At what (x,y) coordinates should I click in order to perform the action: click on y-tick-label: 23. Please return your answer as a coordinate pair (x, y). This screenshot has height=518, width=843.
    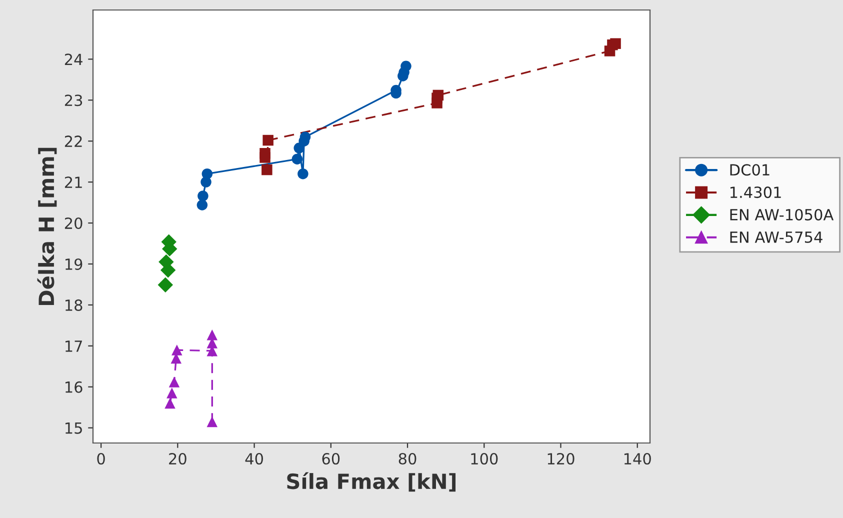
    Looking at the image, I should click on (73, 100).